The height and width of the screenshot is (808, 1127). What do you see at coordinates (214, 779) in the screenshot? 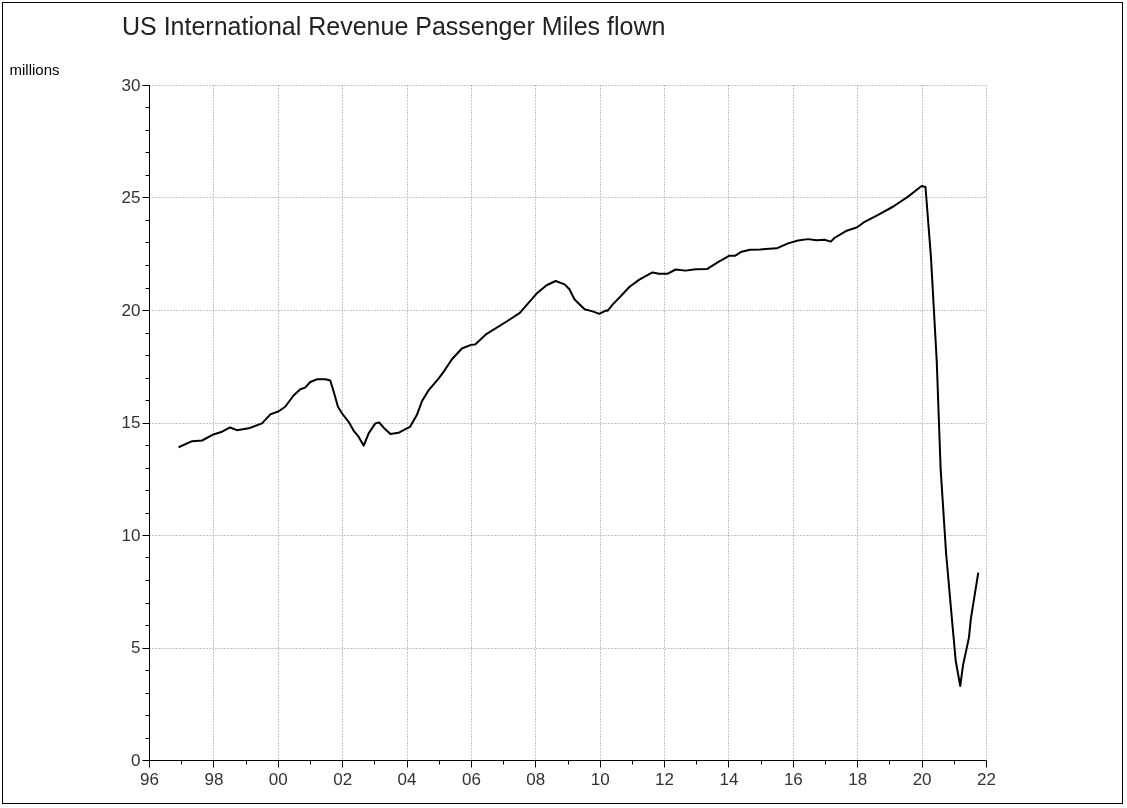
I see `x-tick-label: 98` at bounding box center [214, 779].